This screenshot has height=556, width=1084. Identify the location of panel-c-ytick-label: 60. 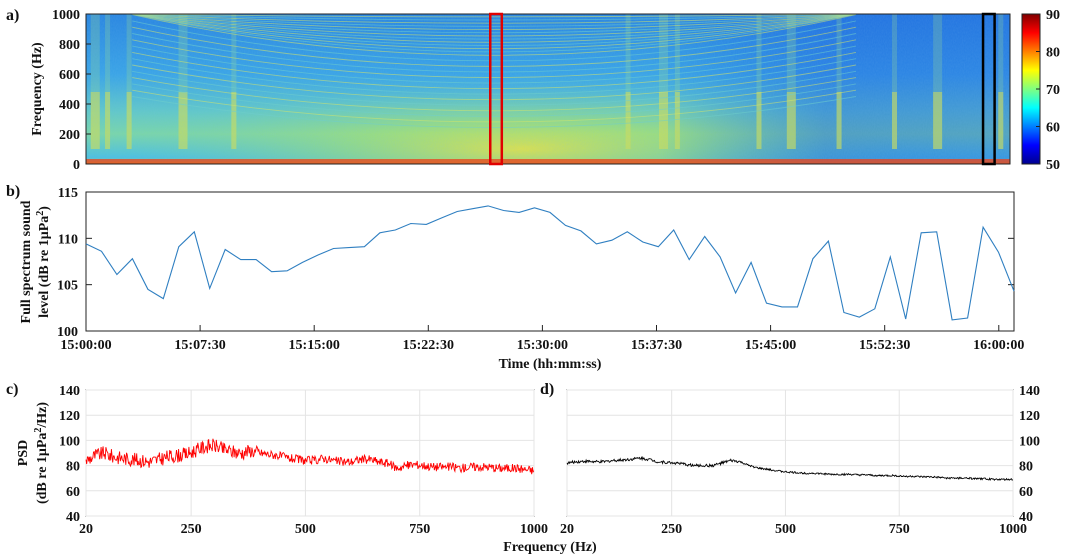
(73, 492).